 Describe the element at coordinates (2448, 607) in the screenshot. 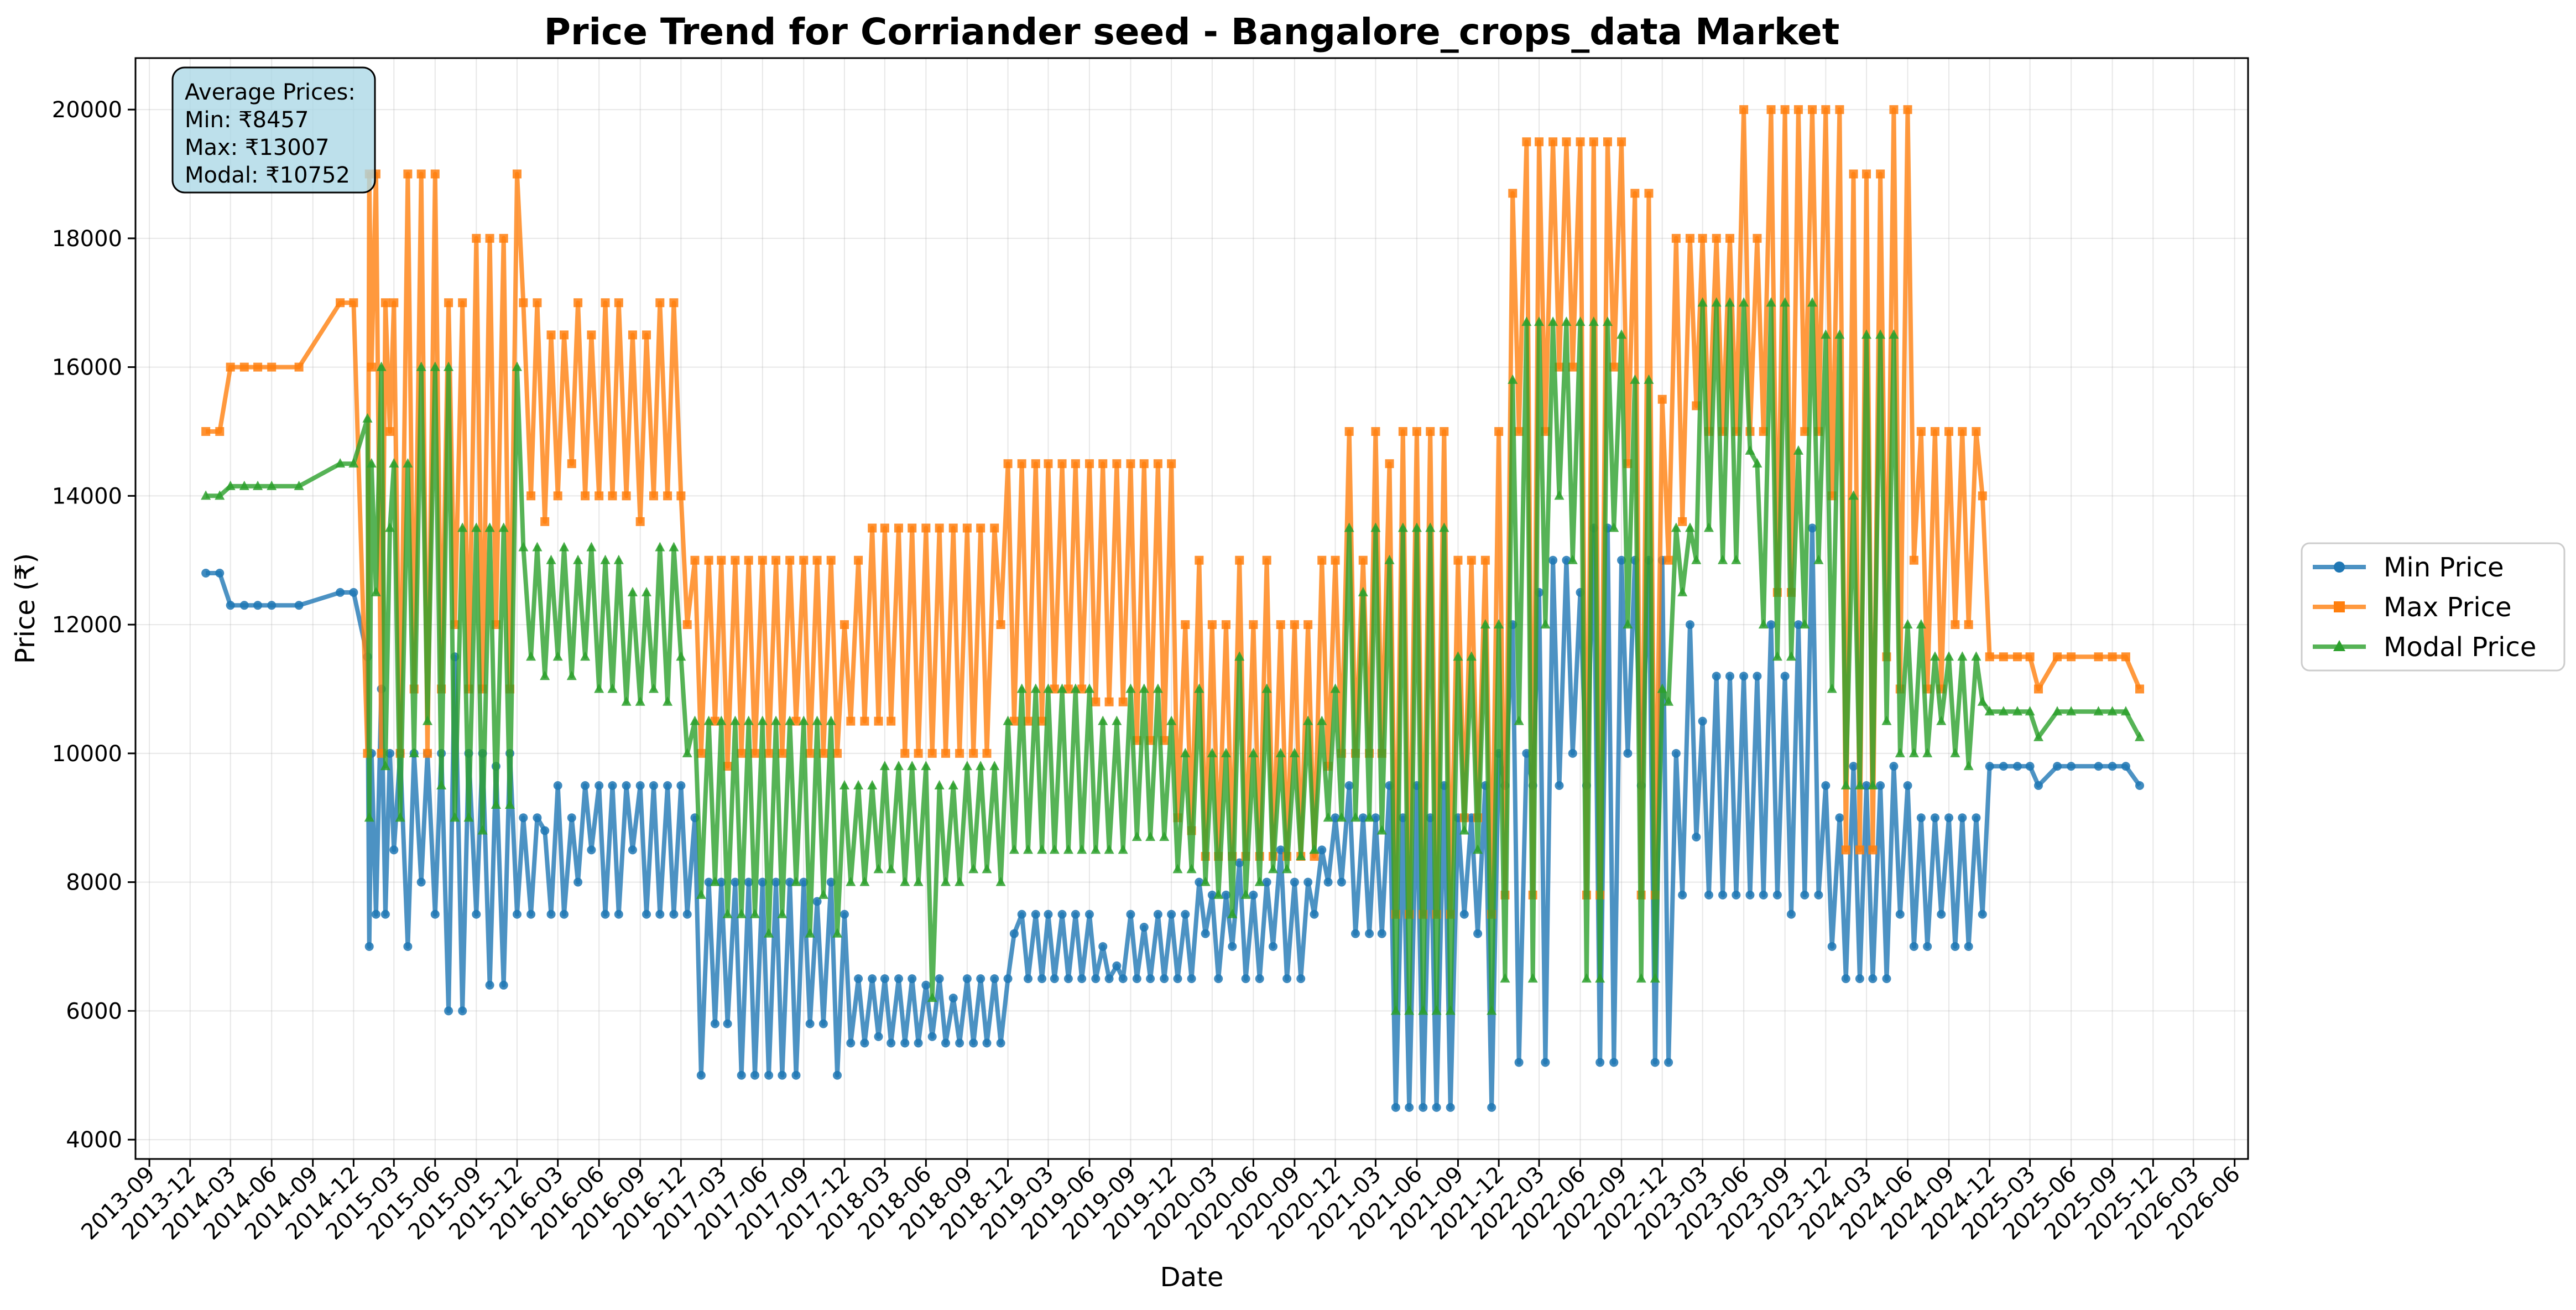

I see `legend-label-max: Max Price` at that location.